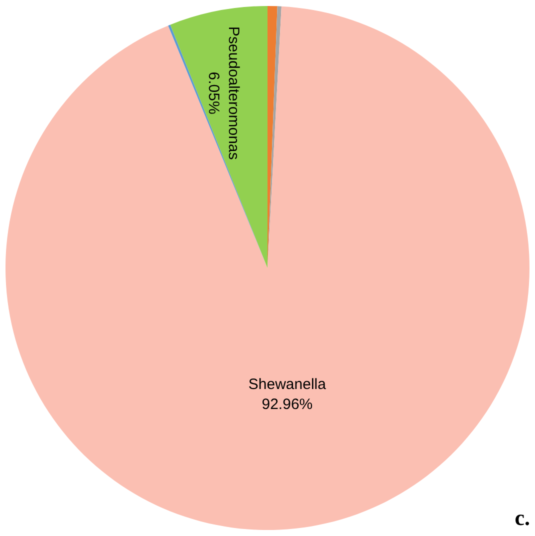  What do you see at coordinates (522, 517) in the screenshot?
I see `text: c.` at bounding box center [522, 517].